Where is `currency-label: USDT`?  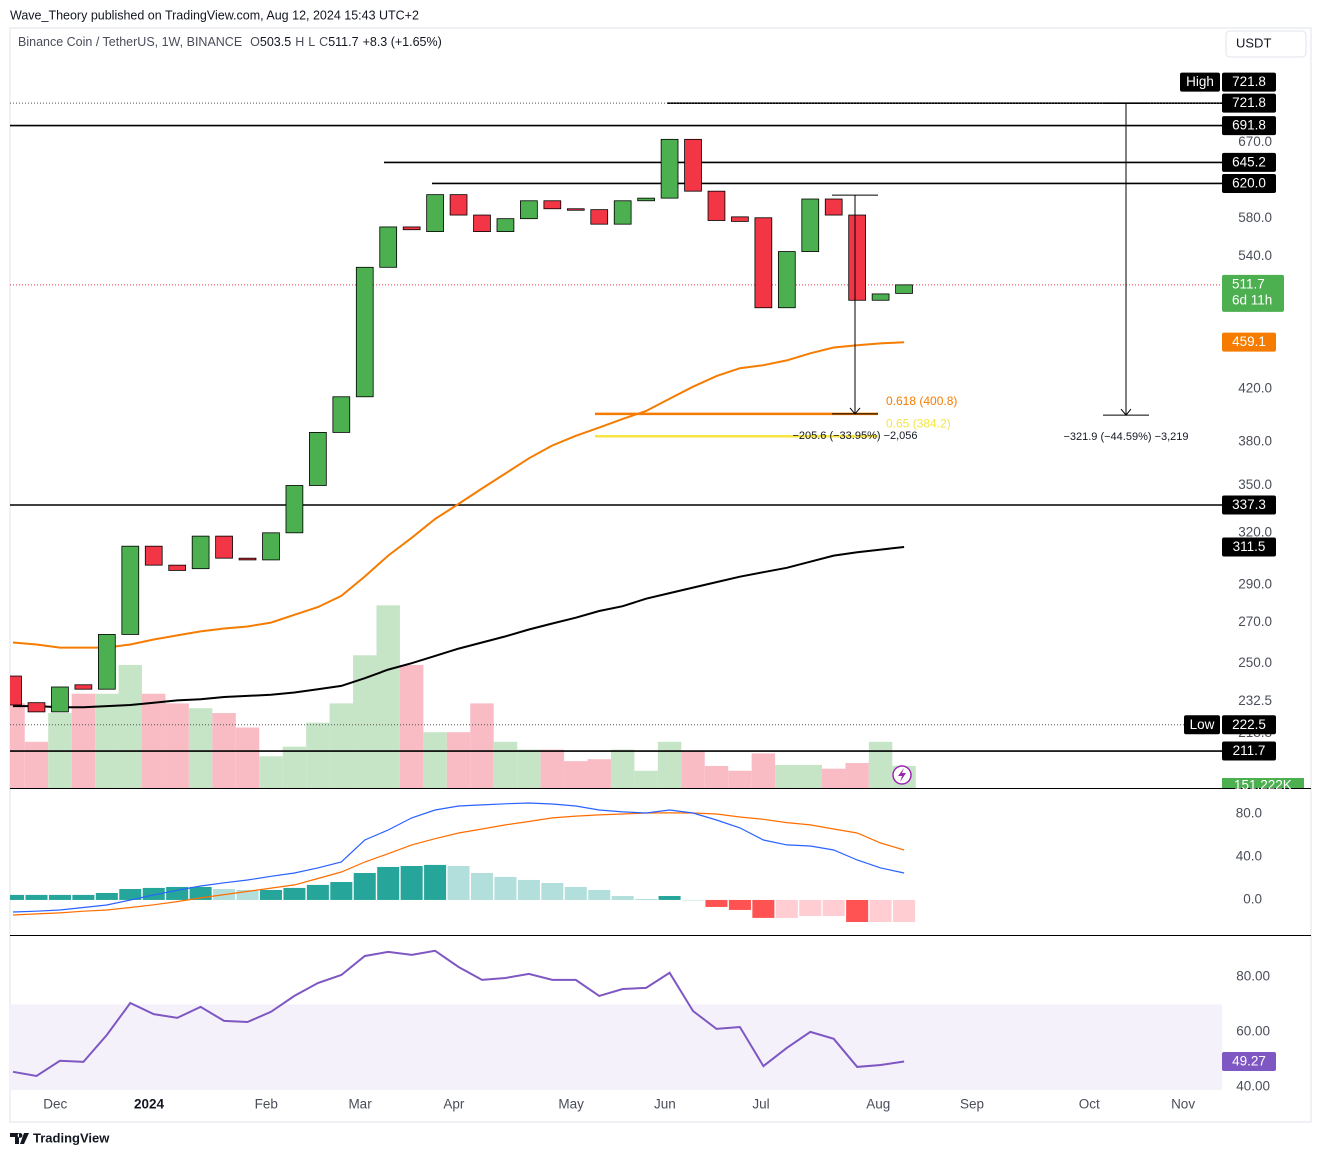
currency-label: USDT is located at coordinates (1253, 42).